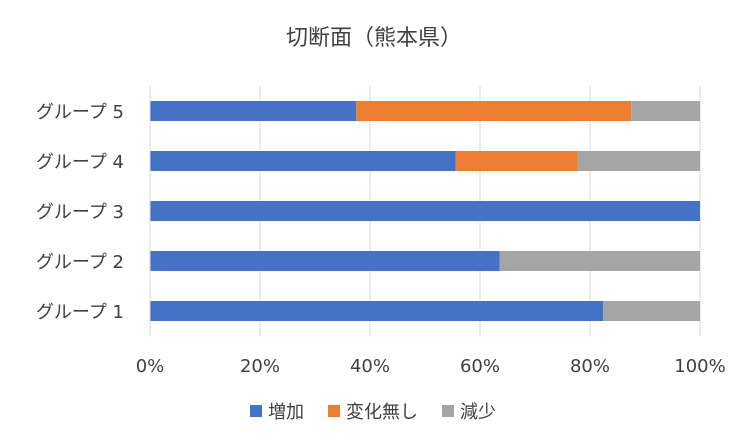  Describe the element at coordinates (370, 366) in the screenshot. I see `x-tick-label: 40%` at that location.